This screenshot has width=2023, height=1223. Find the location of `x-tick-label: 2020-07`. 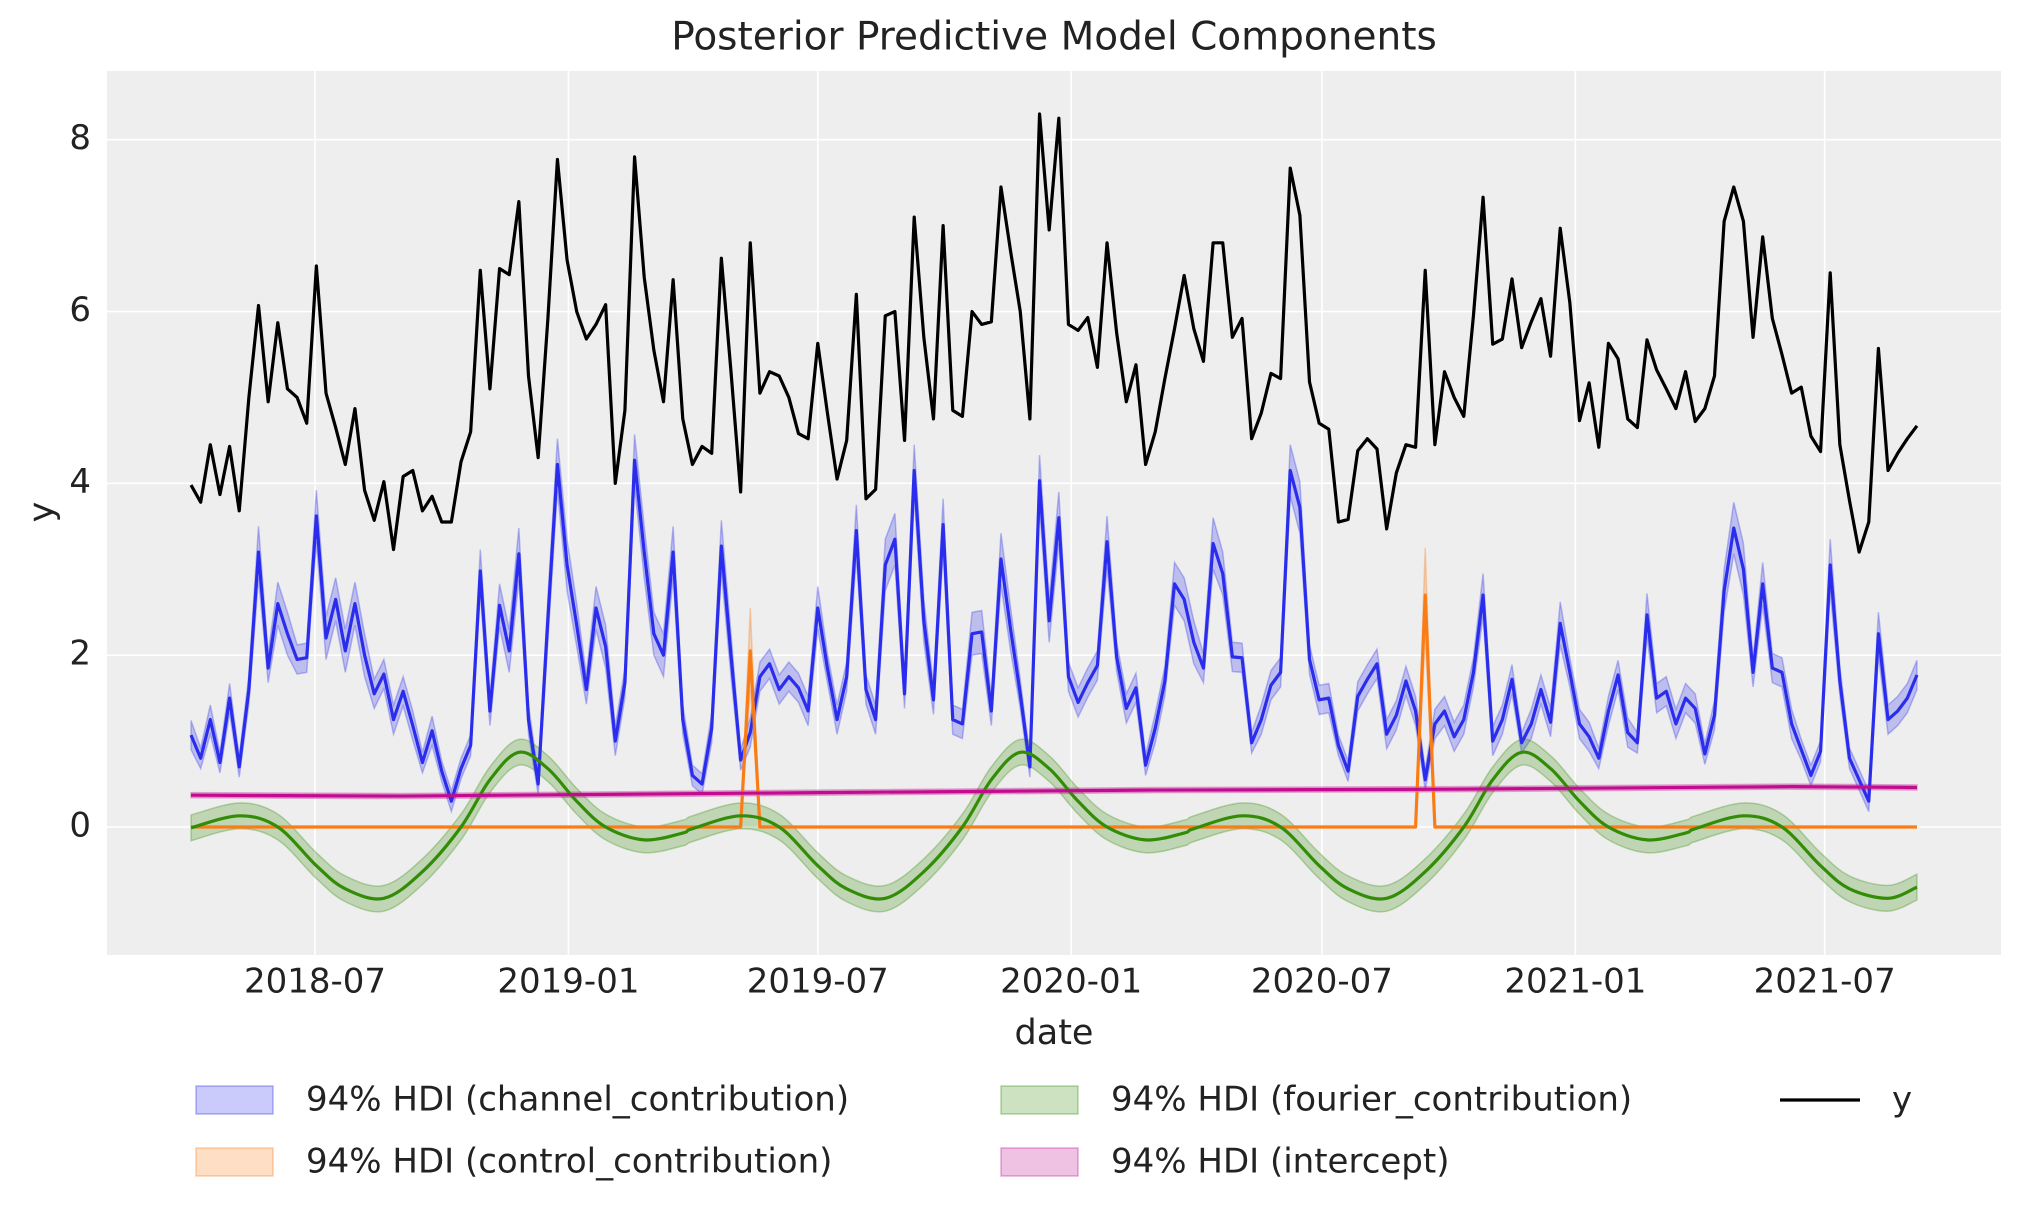

x-tick-label: 2020-07 is located at coordinates (1322, 982).